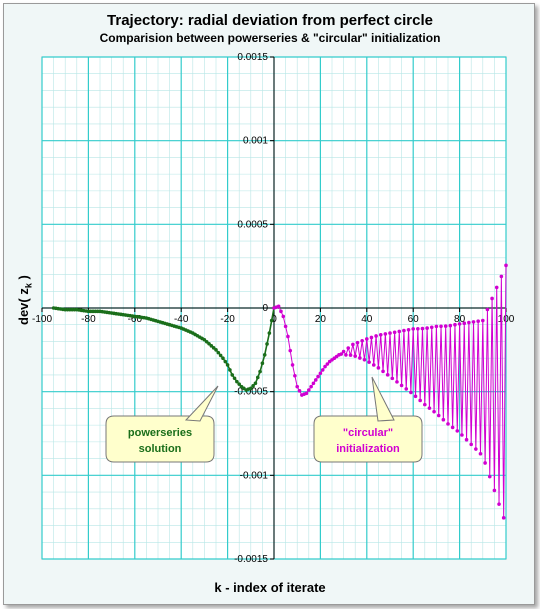  I want to click on x-tick-label: 0, so click(274, 319).